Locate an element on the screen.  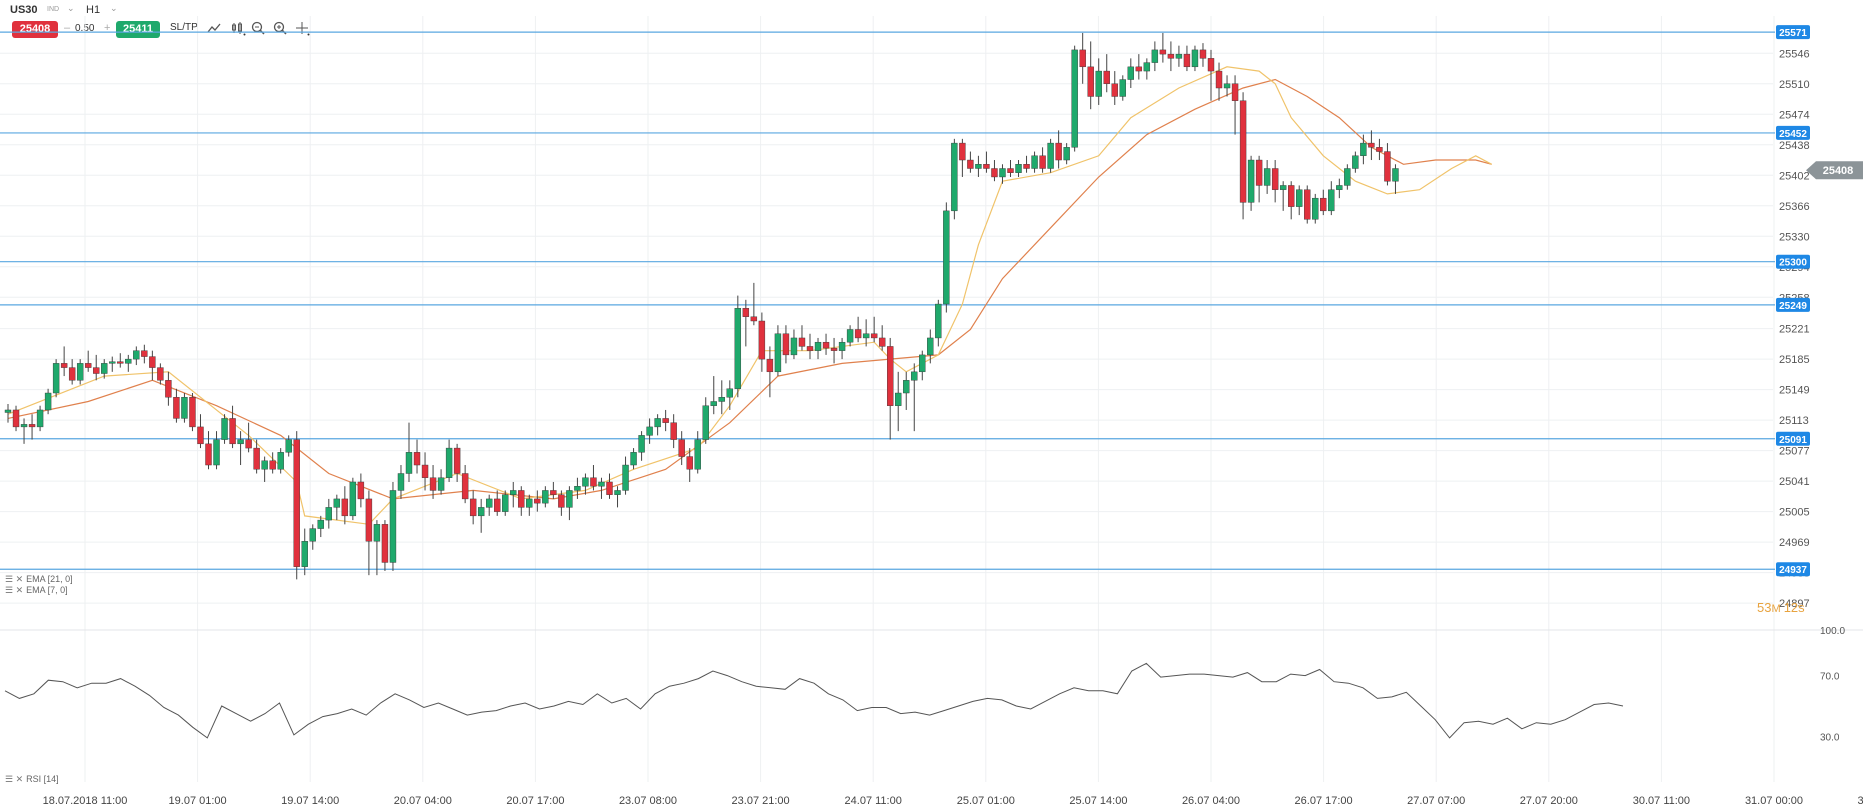
sl-tp-button: SL/TP is located at coordinates (184, 27).